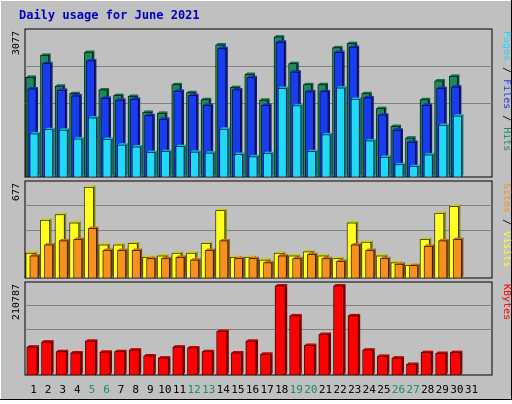 This screenshot has height=404, width=512. I want to click on legend-visits-sites: Sites / Visits, so click(506, 225).